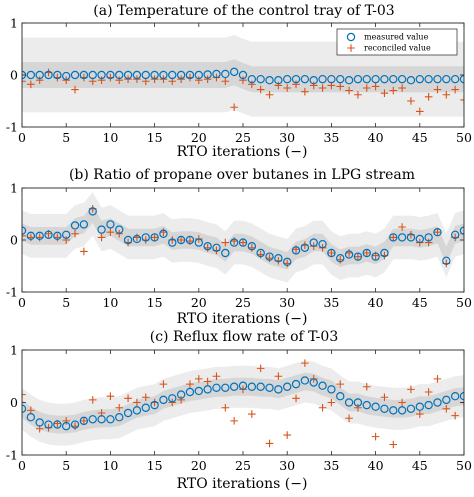 Image resolution: width=474 pixels, height=497 pixels. I want to click on x-tick-label: 40, so click(376, 137).